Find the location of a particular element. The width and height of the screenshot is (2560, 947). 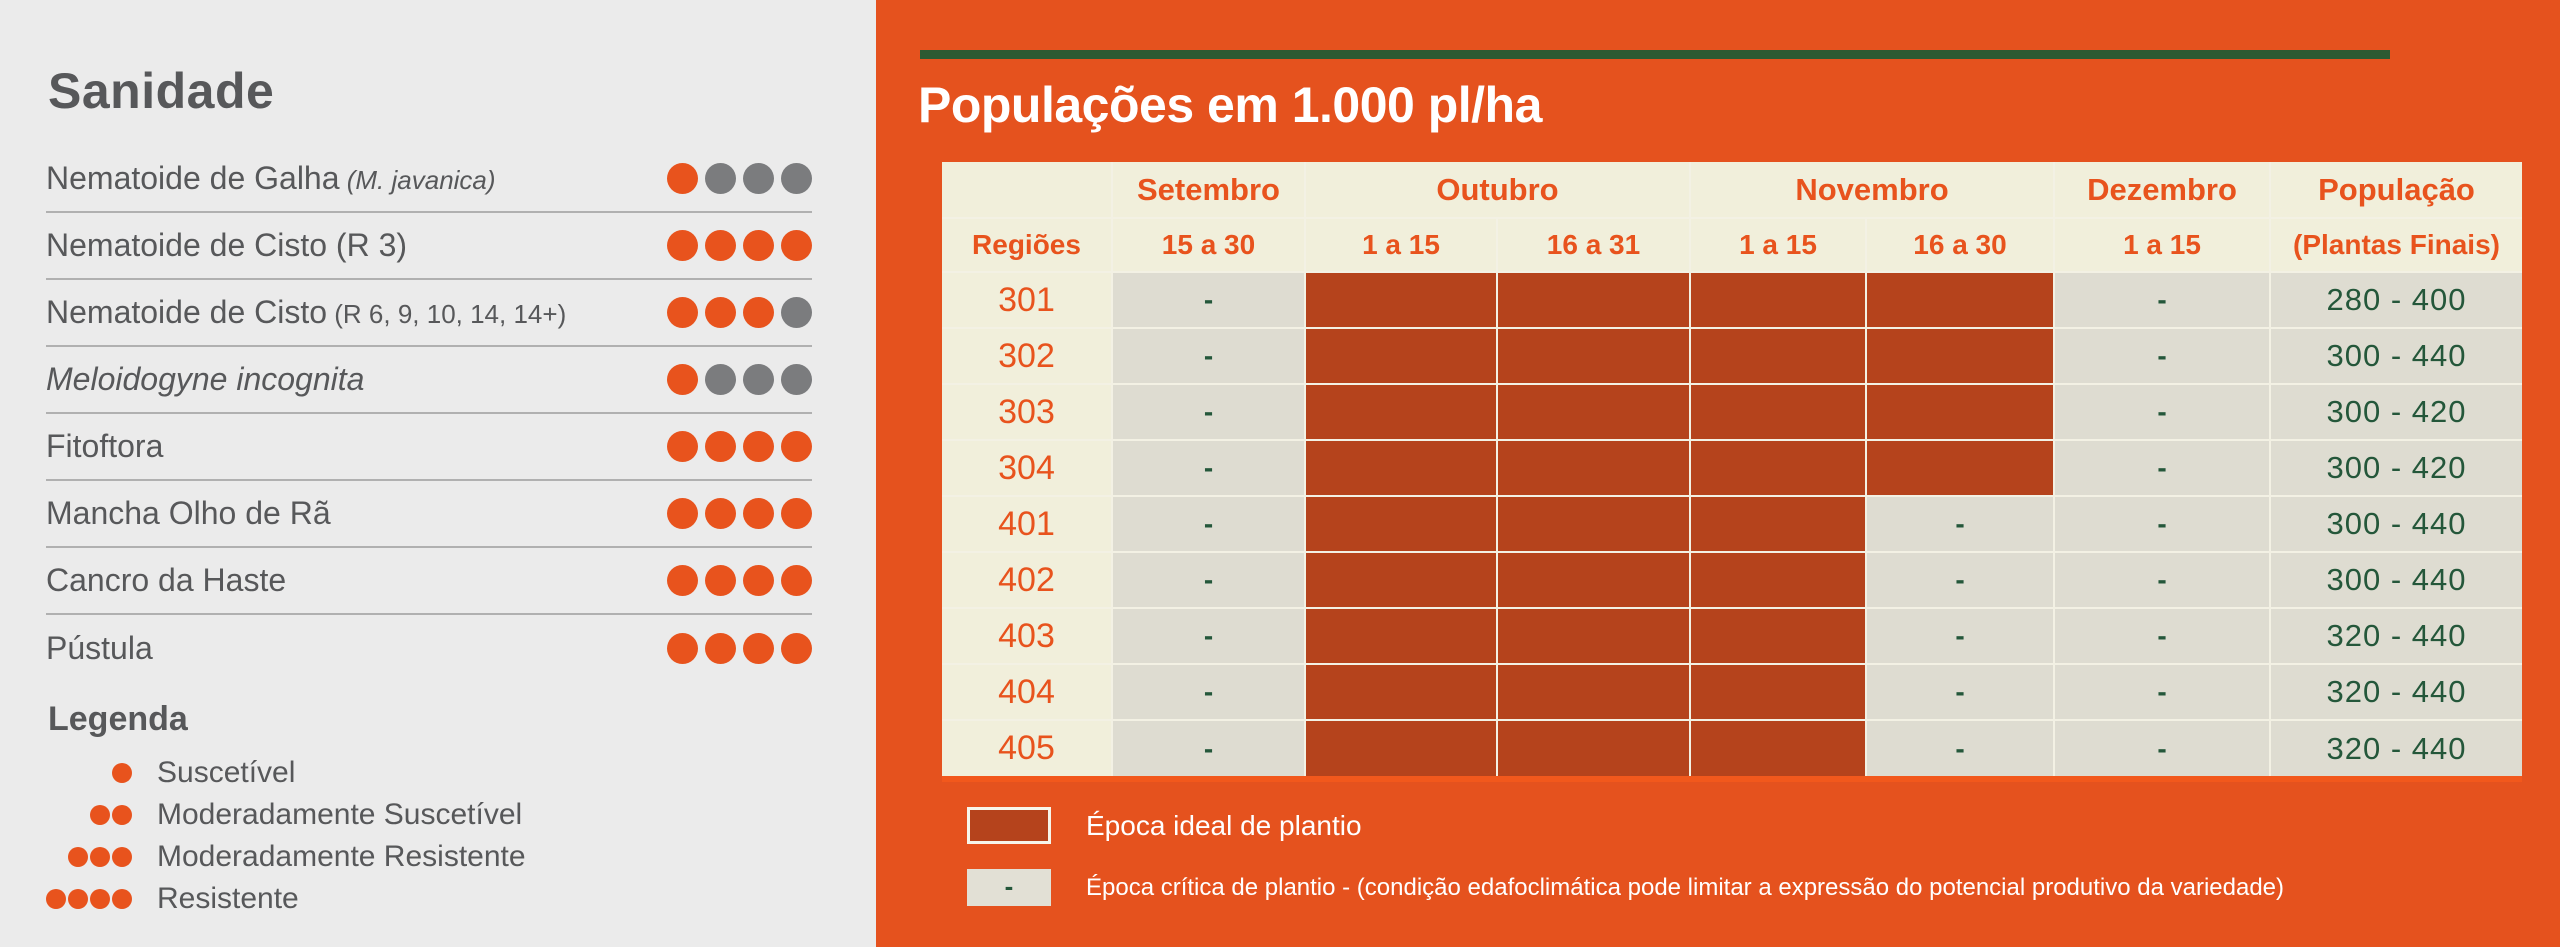

date-header-nov-1a15: 1 a 15 is located at coordinates (1778, 245).